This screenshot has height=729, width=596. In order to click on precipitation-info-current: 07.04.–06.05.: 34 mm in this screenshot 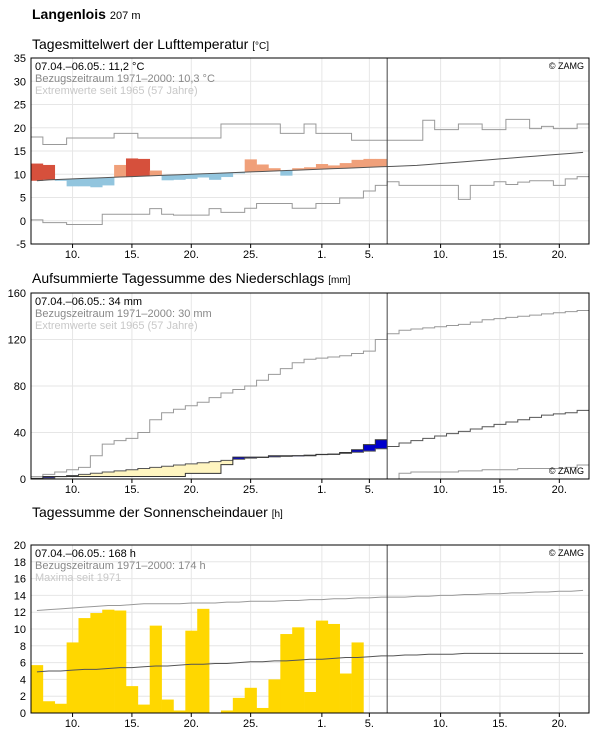, I will do `click(88, 302)`.